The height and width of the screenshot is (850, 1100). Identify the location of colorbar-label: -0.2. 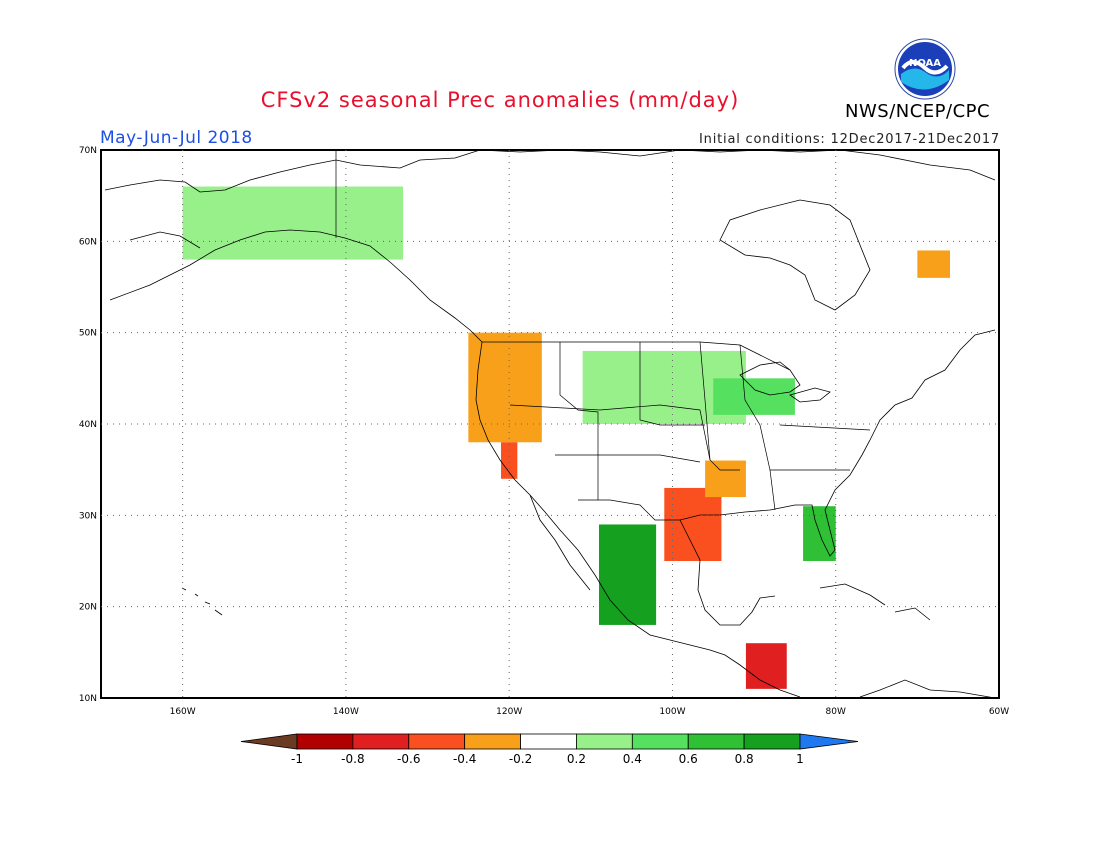
(520, 759).